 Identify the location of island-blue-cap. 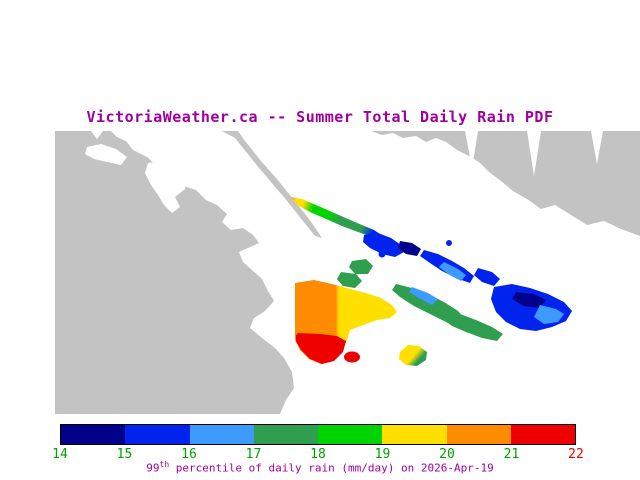
(423, 296).